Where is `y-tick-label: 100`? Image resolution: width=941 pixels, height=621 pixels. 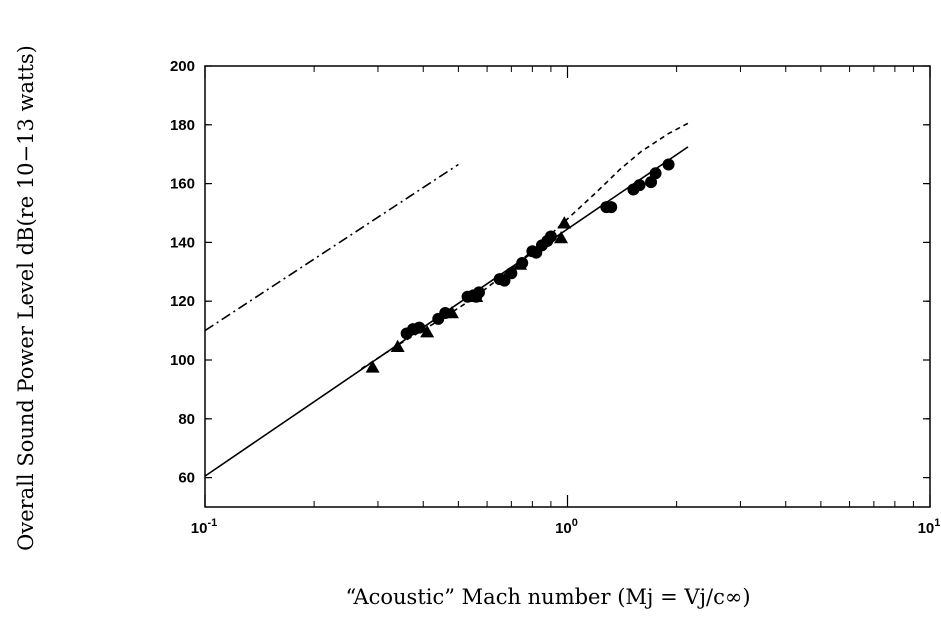 y-tick-label: 100 is located at coordinates (182, 360).